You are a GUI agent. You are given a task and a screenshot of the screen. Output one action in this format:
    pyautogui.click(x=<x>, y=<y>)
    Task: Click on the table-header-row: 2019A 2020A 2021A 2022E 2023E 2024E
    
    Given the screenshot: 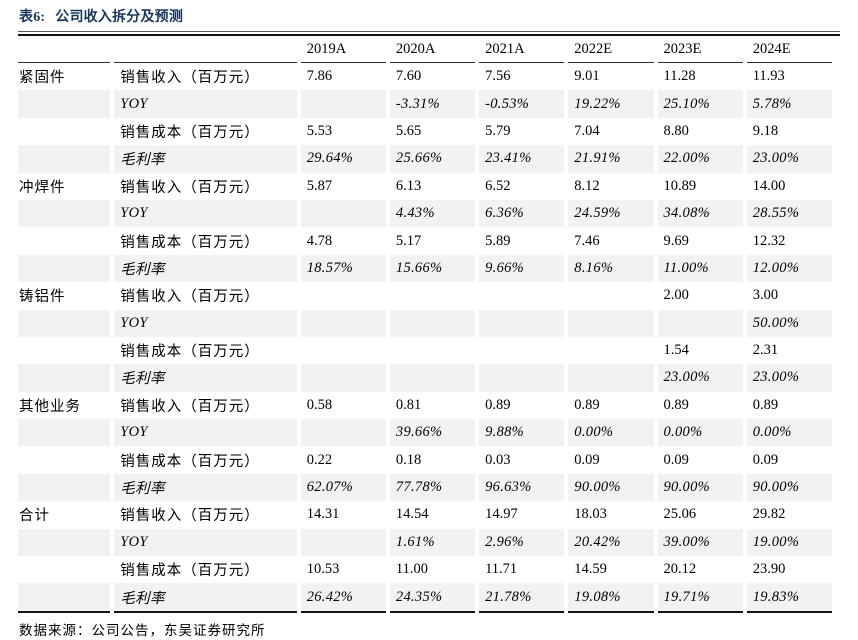 What is the action you would take?
    pyautogui.click(x=425, y=49)
    